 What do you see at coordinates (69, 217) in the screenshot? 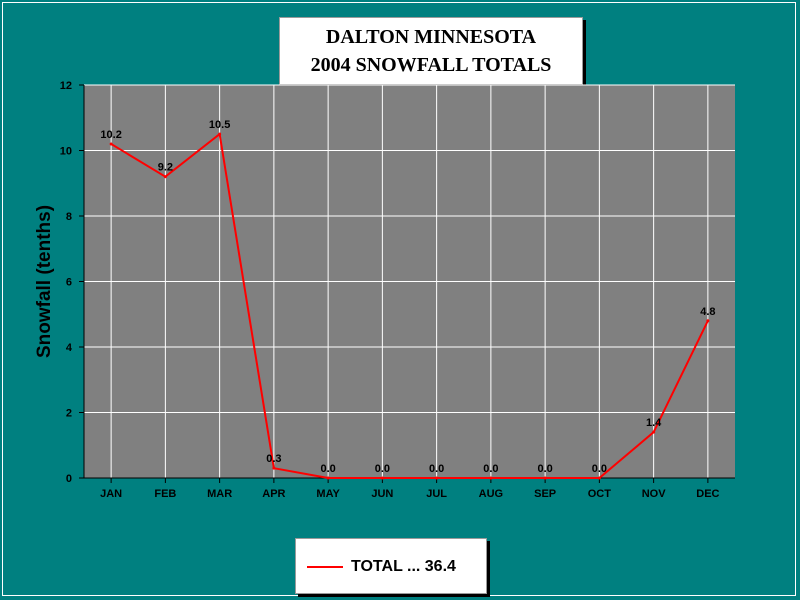
I see `y-tick-label: 8` at bounding box center [69, 217].